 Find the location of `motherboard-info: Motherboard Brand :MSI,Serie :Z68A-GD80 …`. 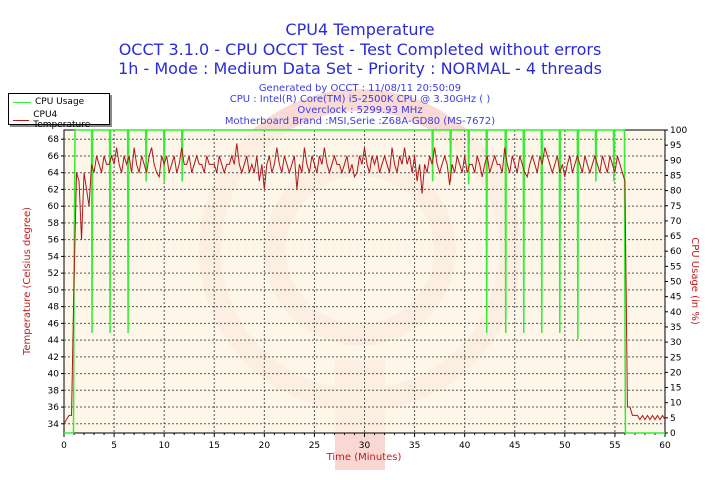

motherboard-info: Motherboard Brand :MSI,Serie :Z68A-GD80 … is located at coordinates (360, 121).